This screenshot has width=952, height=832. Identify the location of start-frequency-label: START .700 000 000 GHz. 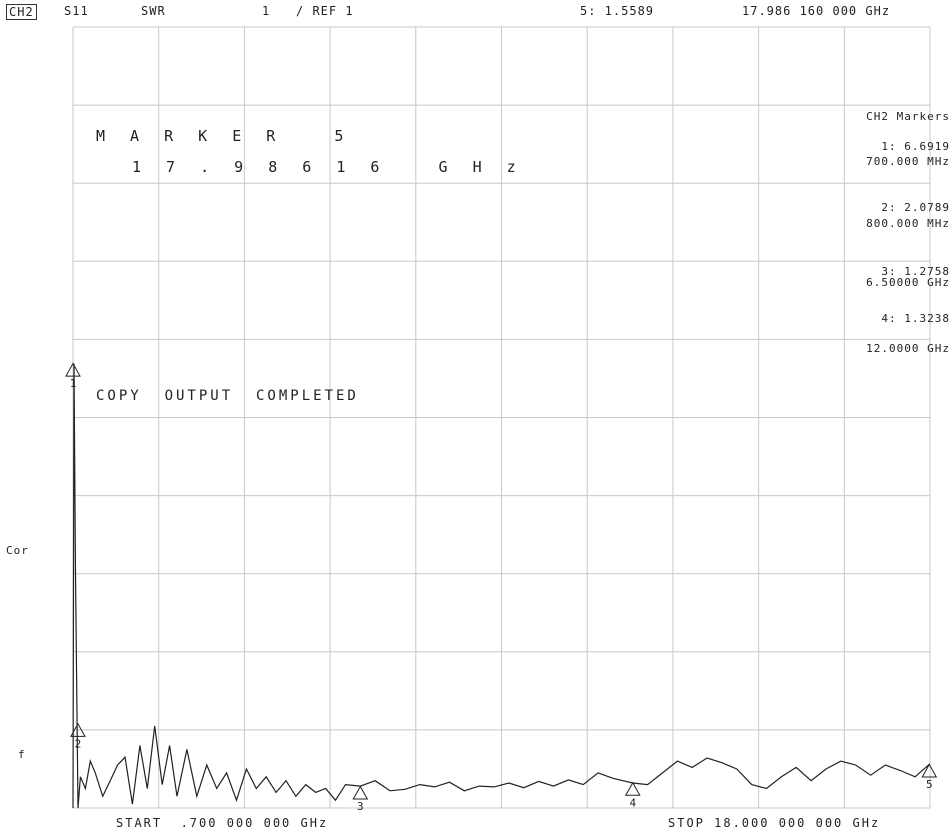
(222, 823).